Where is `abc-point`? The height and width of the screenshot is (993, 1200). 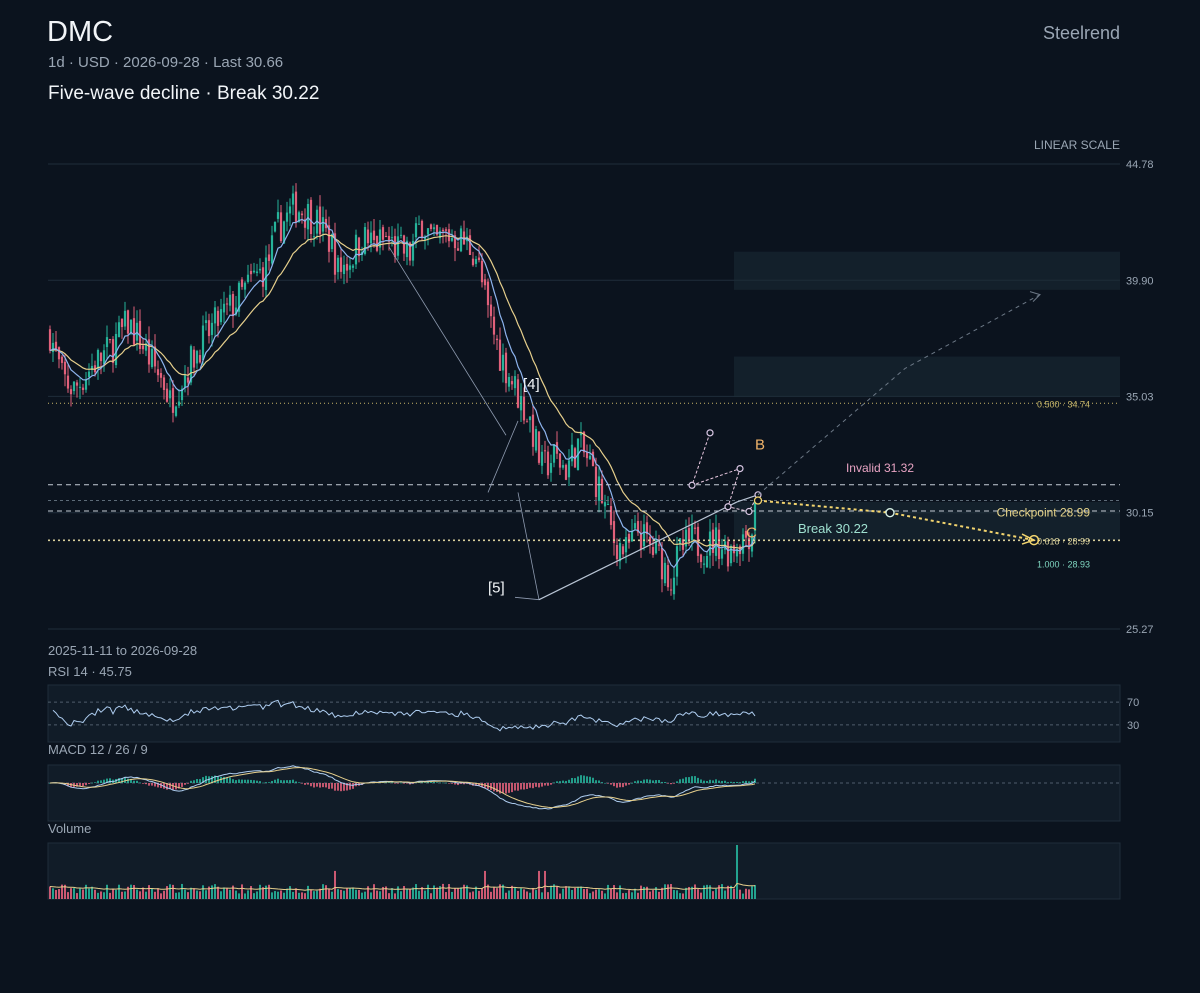
abc-point is located at coordinates (749, 511).